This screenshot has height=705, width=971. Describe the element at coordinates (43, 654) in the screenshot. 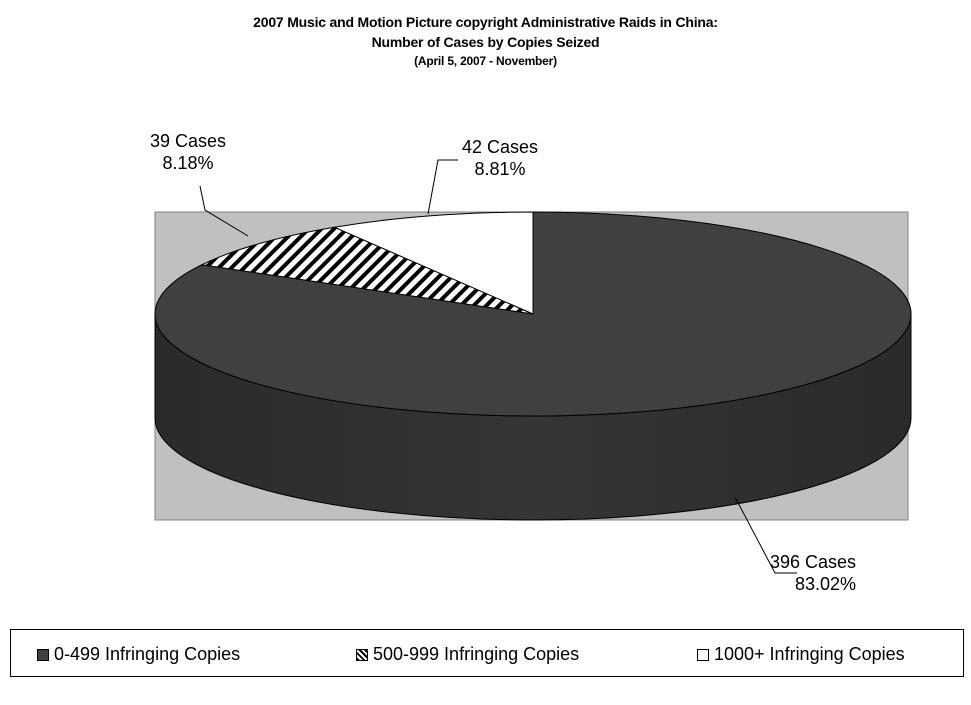

I see `legend-swatch-solid-icon` at that location.